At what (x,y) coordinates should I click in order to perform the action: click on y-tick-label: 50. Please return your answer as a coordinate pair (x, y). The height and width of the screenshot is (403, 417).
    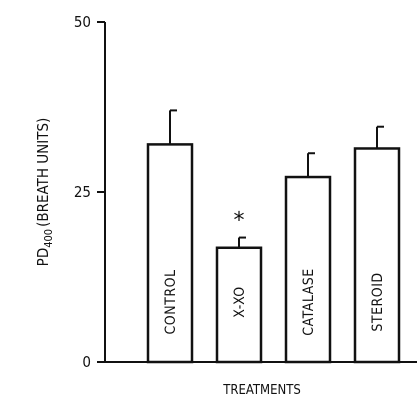
    Looking at the image, I should click on (82, 22).